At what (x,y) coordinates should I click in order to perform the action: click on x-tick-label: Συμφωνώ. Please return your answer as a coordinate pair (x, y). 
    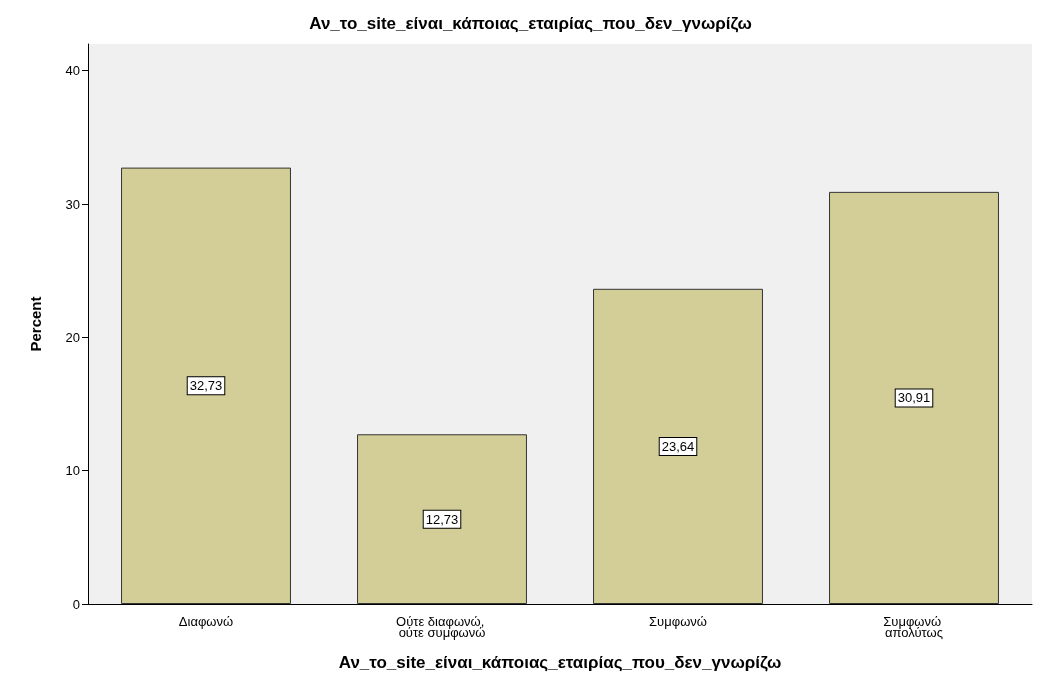
    Looking at the image, I should click on (678, 621).